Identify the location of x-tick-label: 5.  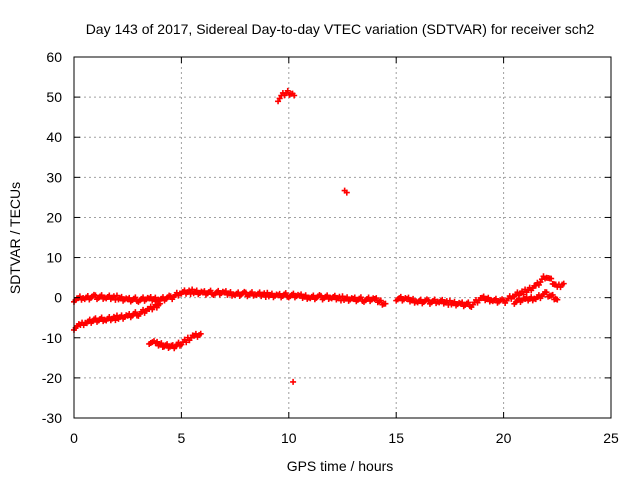
(182, 438).